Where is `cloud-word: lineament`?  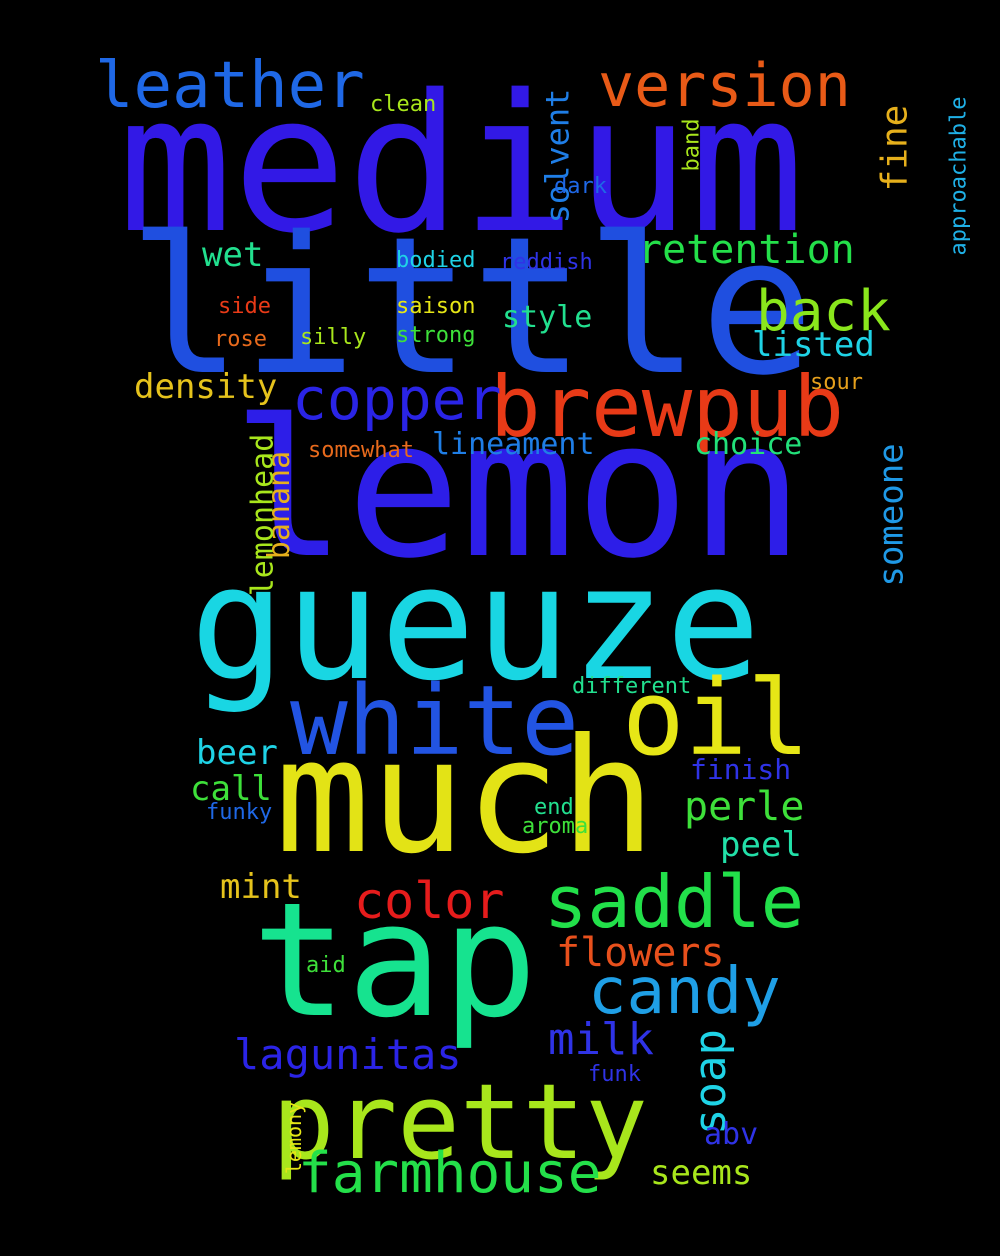
cloud-word: lineament is located at coordinates (513, 444).